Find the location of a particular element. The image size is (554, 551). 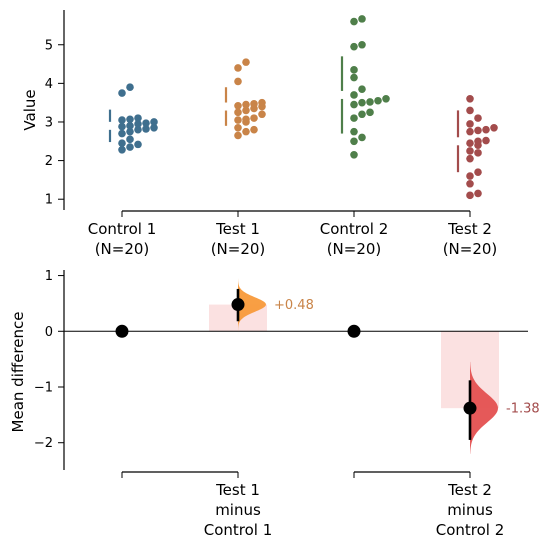

comparison-label-1-2: Control 2 is located at coordinates (470, 530).